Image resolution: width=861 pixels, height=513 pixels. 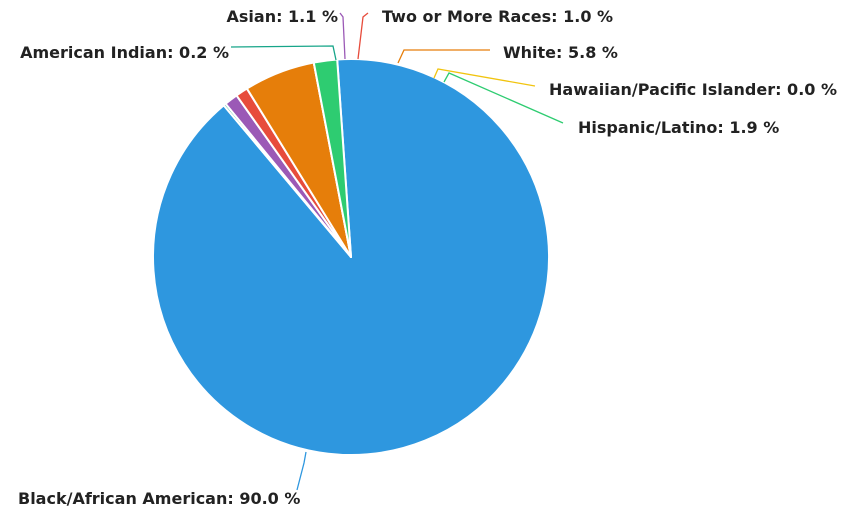 I want to click on leader-line-american-indian, so click(x=283, y=53).